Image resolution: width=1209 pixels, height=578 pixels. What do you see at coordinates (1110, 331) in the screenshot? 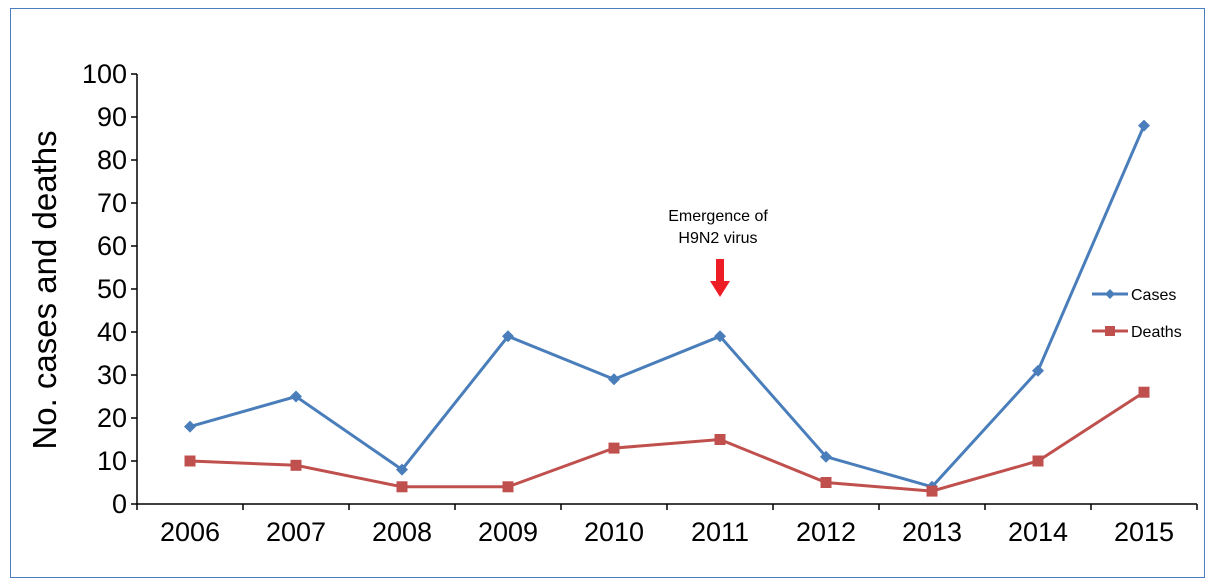
I see `legend-deaths-marker` at bounding box center [1110, 331].